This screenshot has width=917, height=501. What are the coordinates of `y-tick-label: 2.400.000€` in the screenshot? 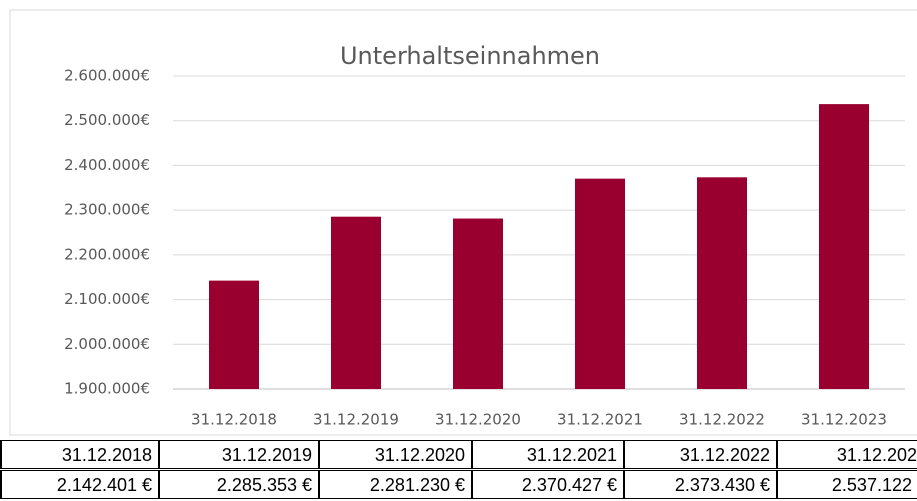 It's located at (107, 165).